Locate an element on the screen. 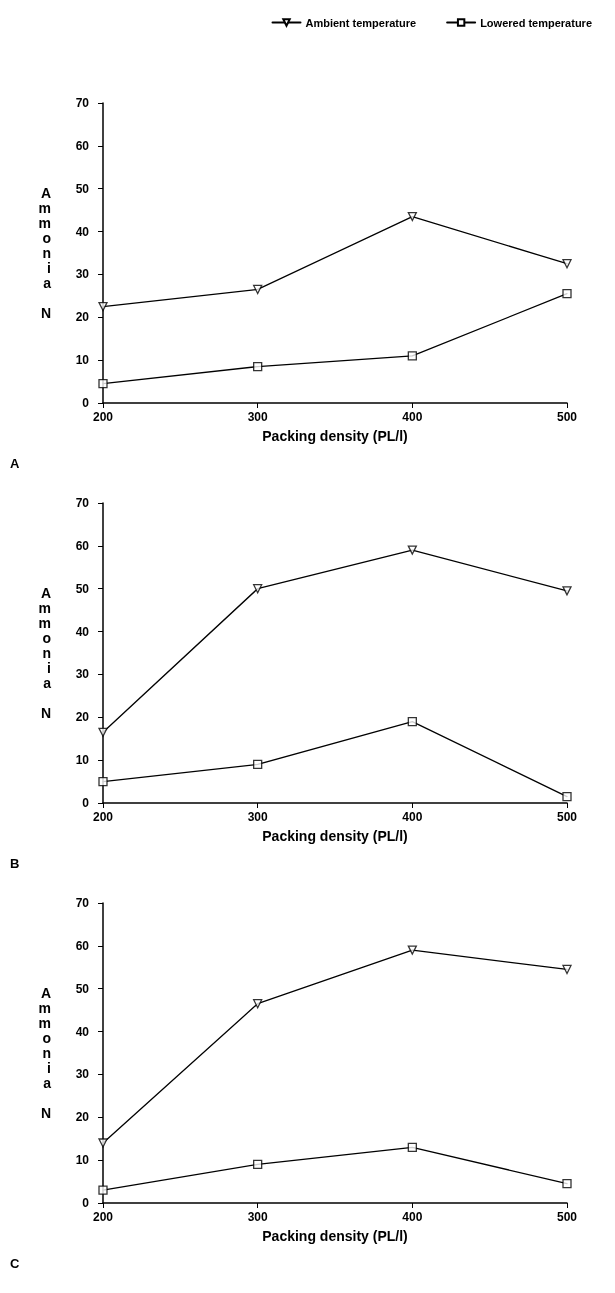 The image size is (615, 1293). text: C is located at coordinates (15, 1263).